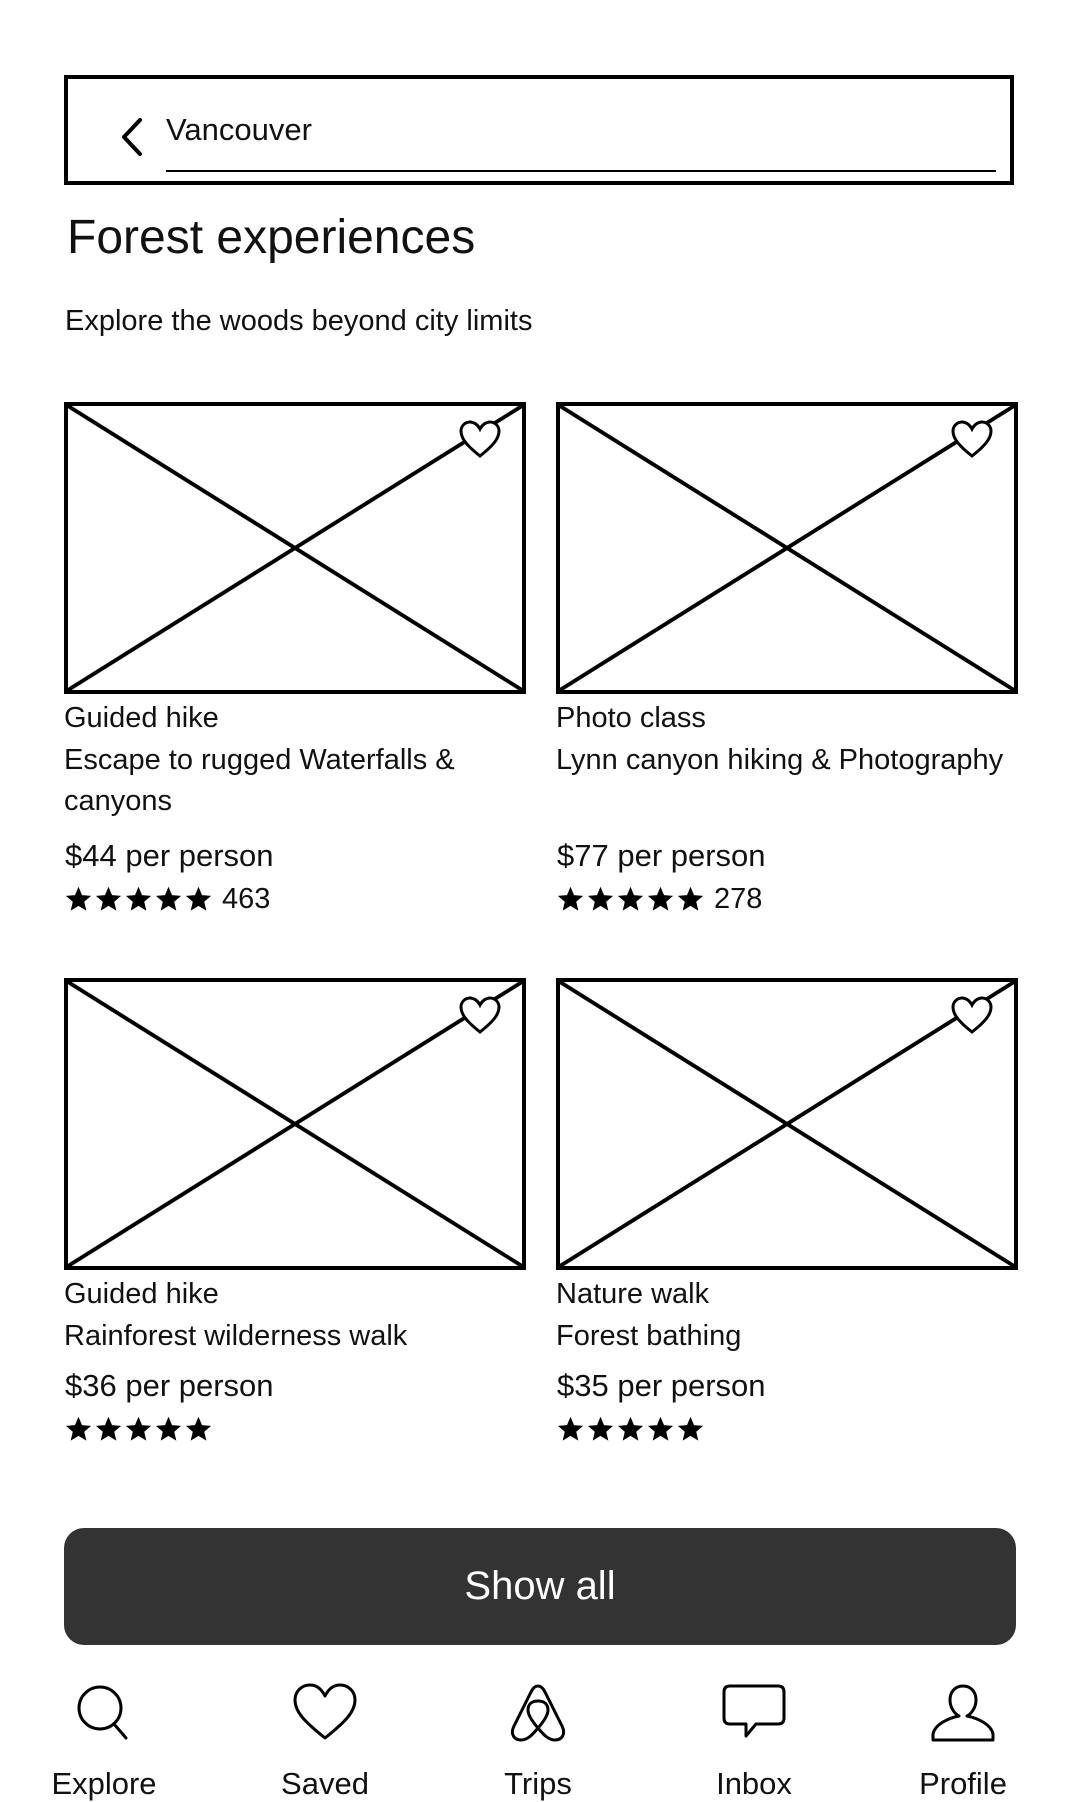 This screenshot has width=1080, height=1802. Describe the element at coordinates (754, 1783) in the screenshot. I see `nav-label: Inbox` at that location.